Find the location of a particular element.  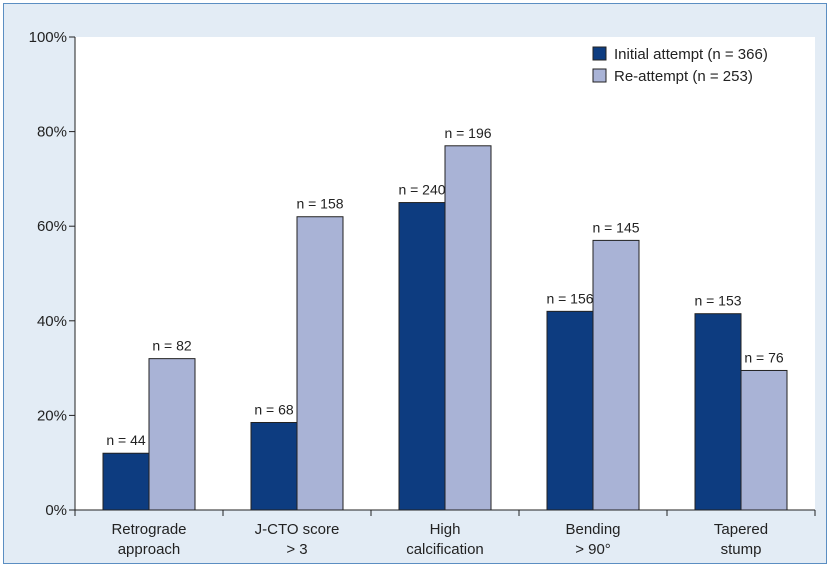

x-tick-label: Retrograde is located at coordinates (148, 529).